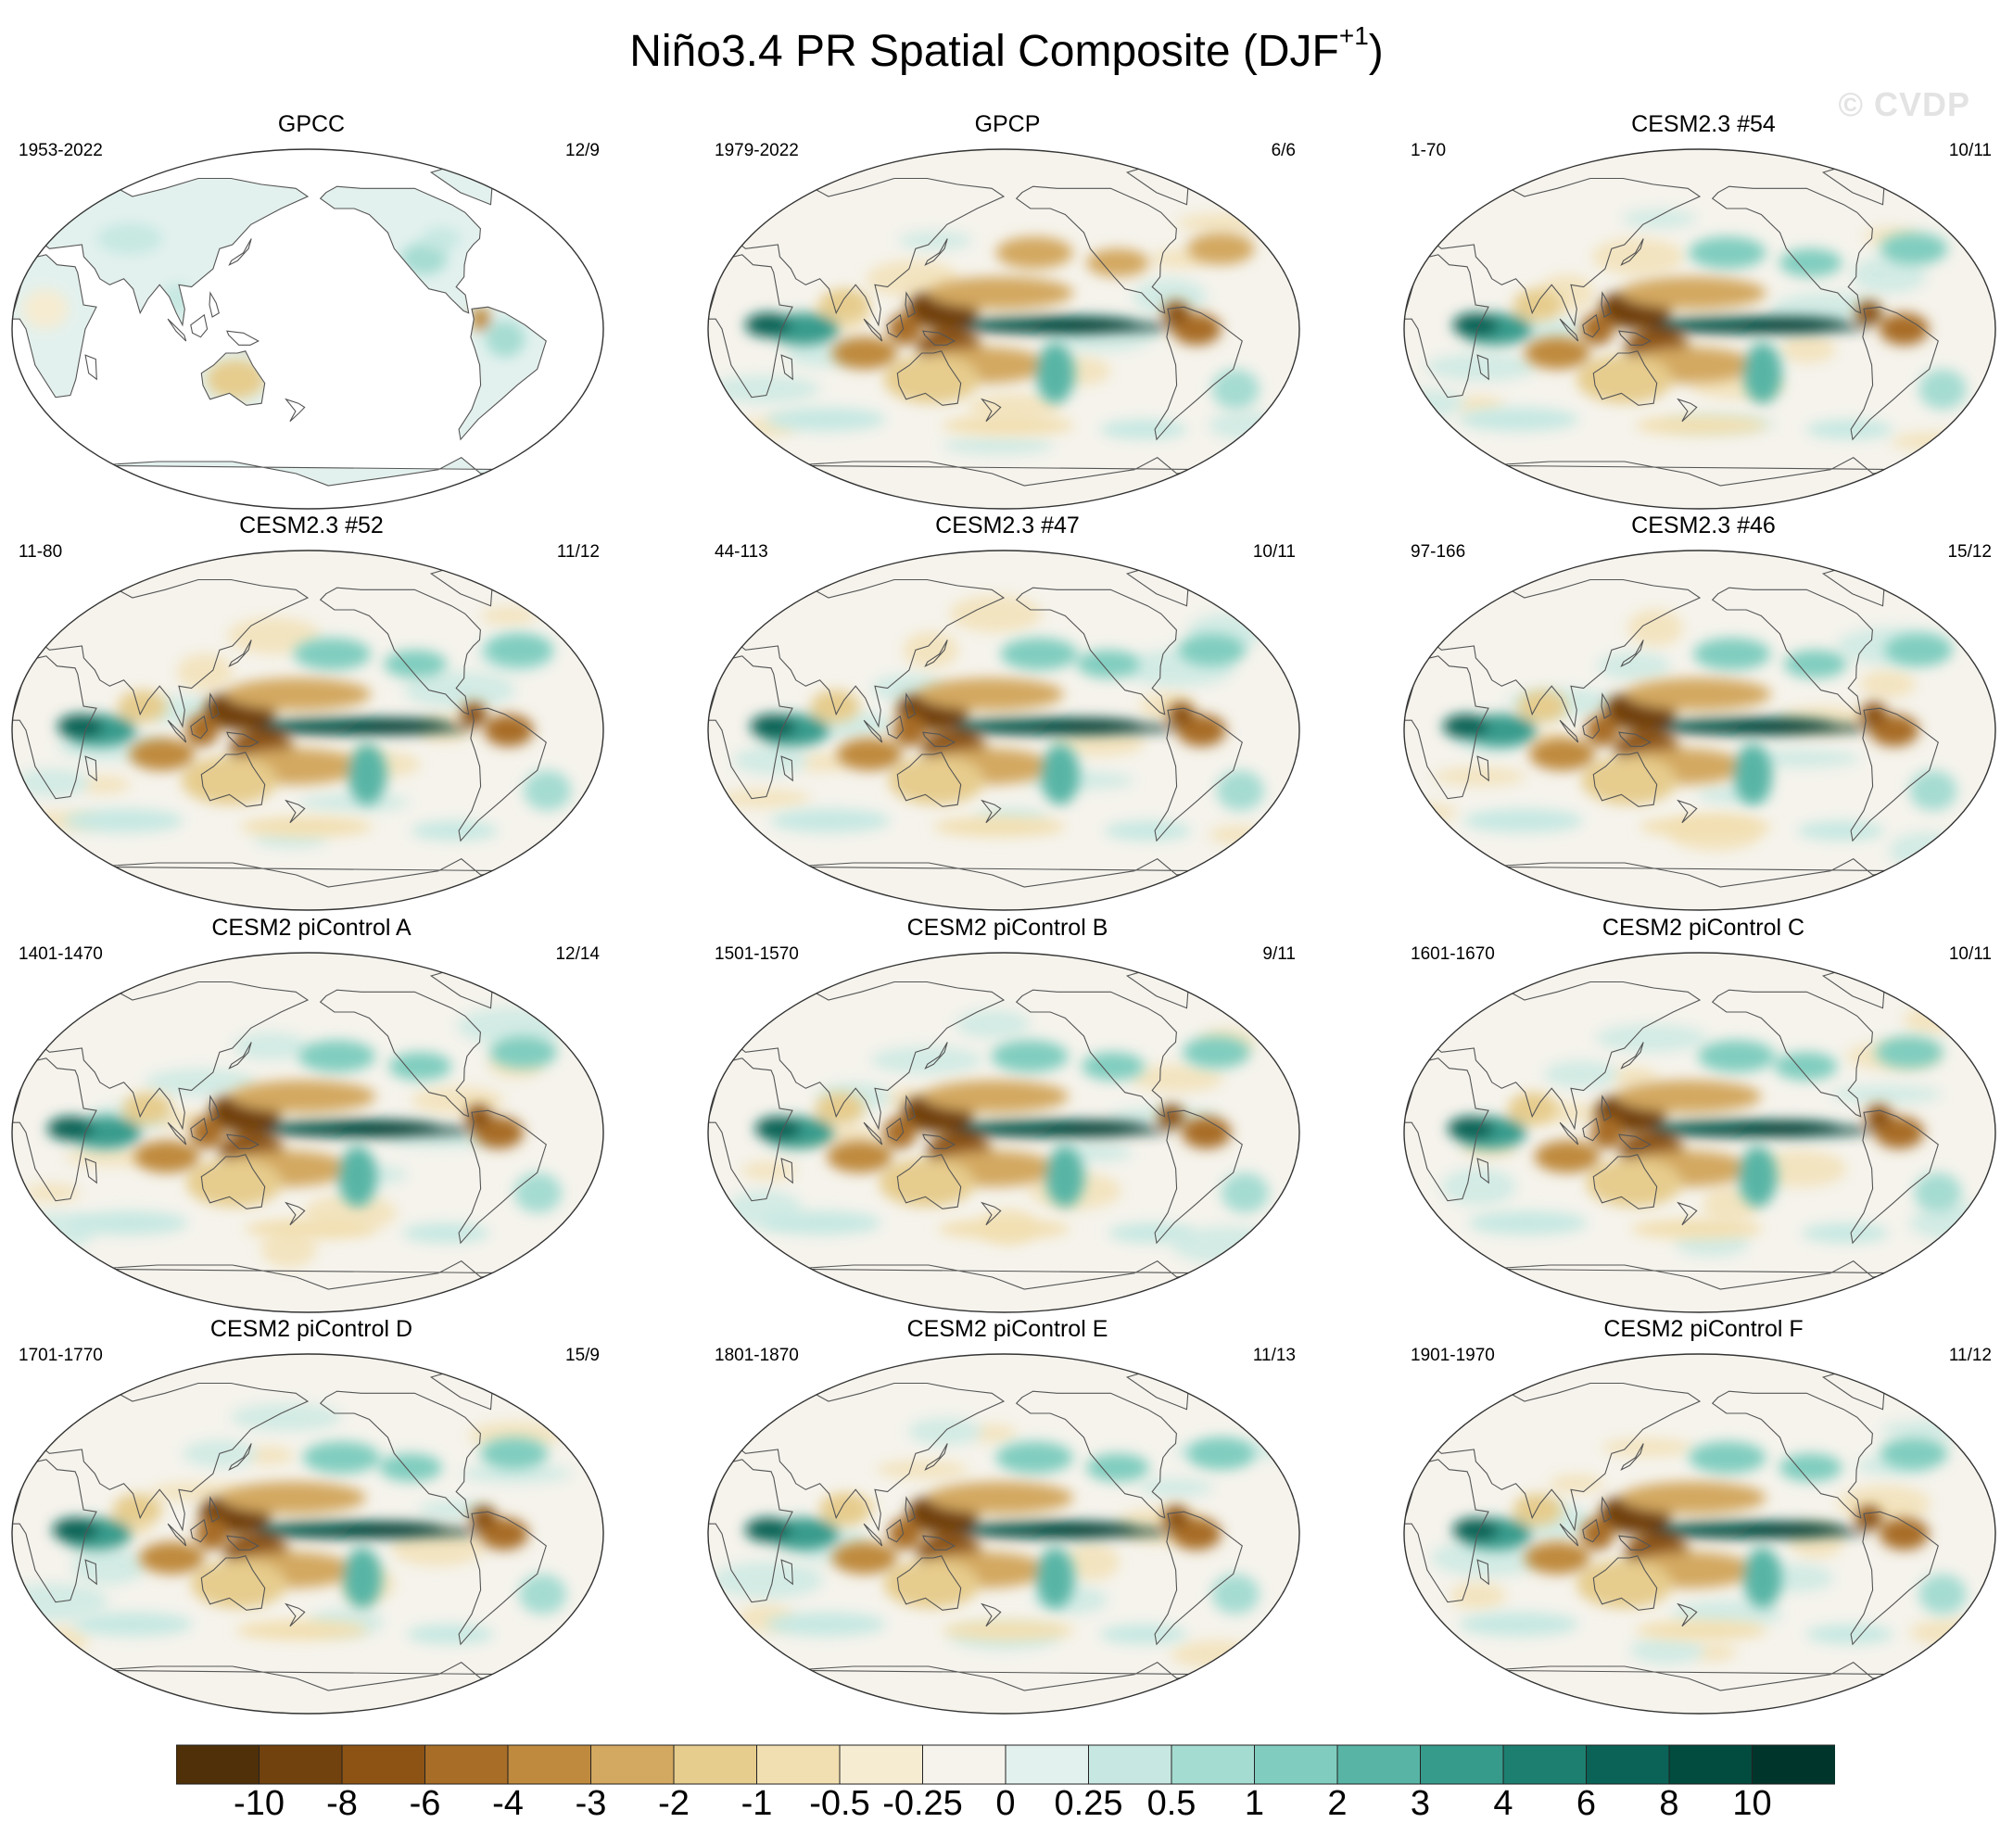  Describe the element at coordinates (1752, 1803) in the screenshot. I see `colorbar-tick-label: 10` at that location.